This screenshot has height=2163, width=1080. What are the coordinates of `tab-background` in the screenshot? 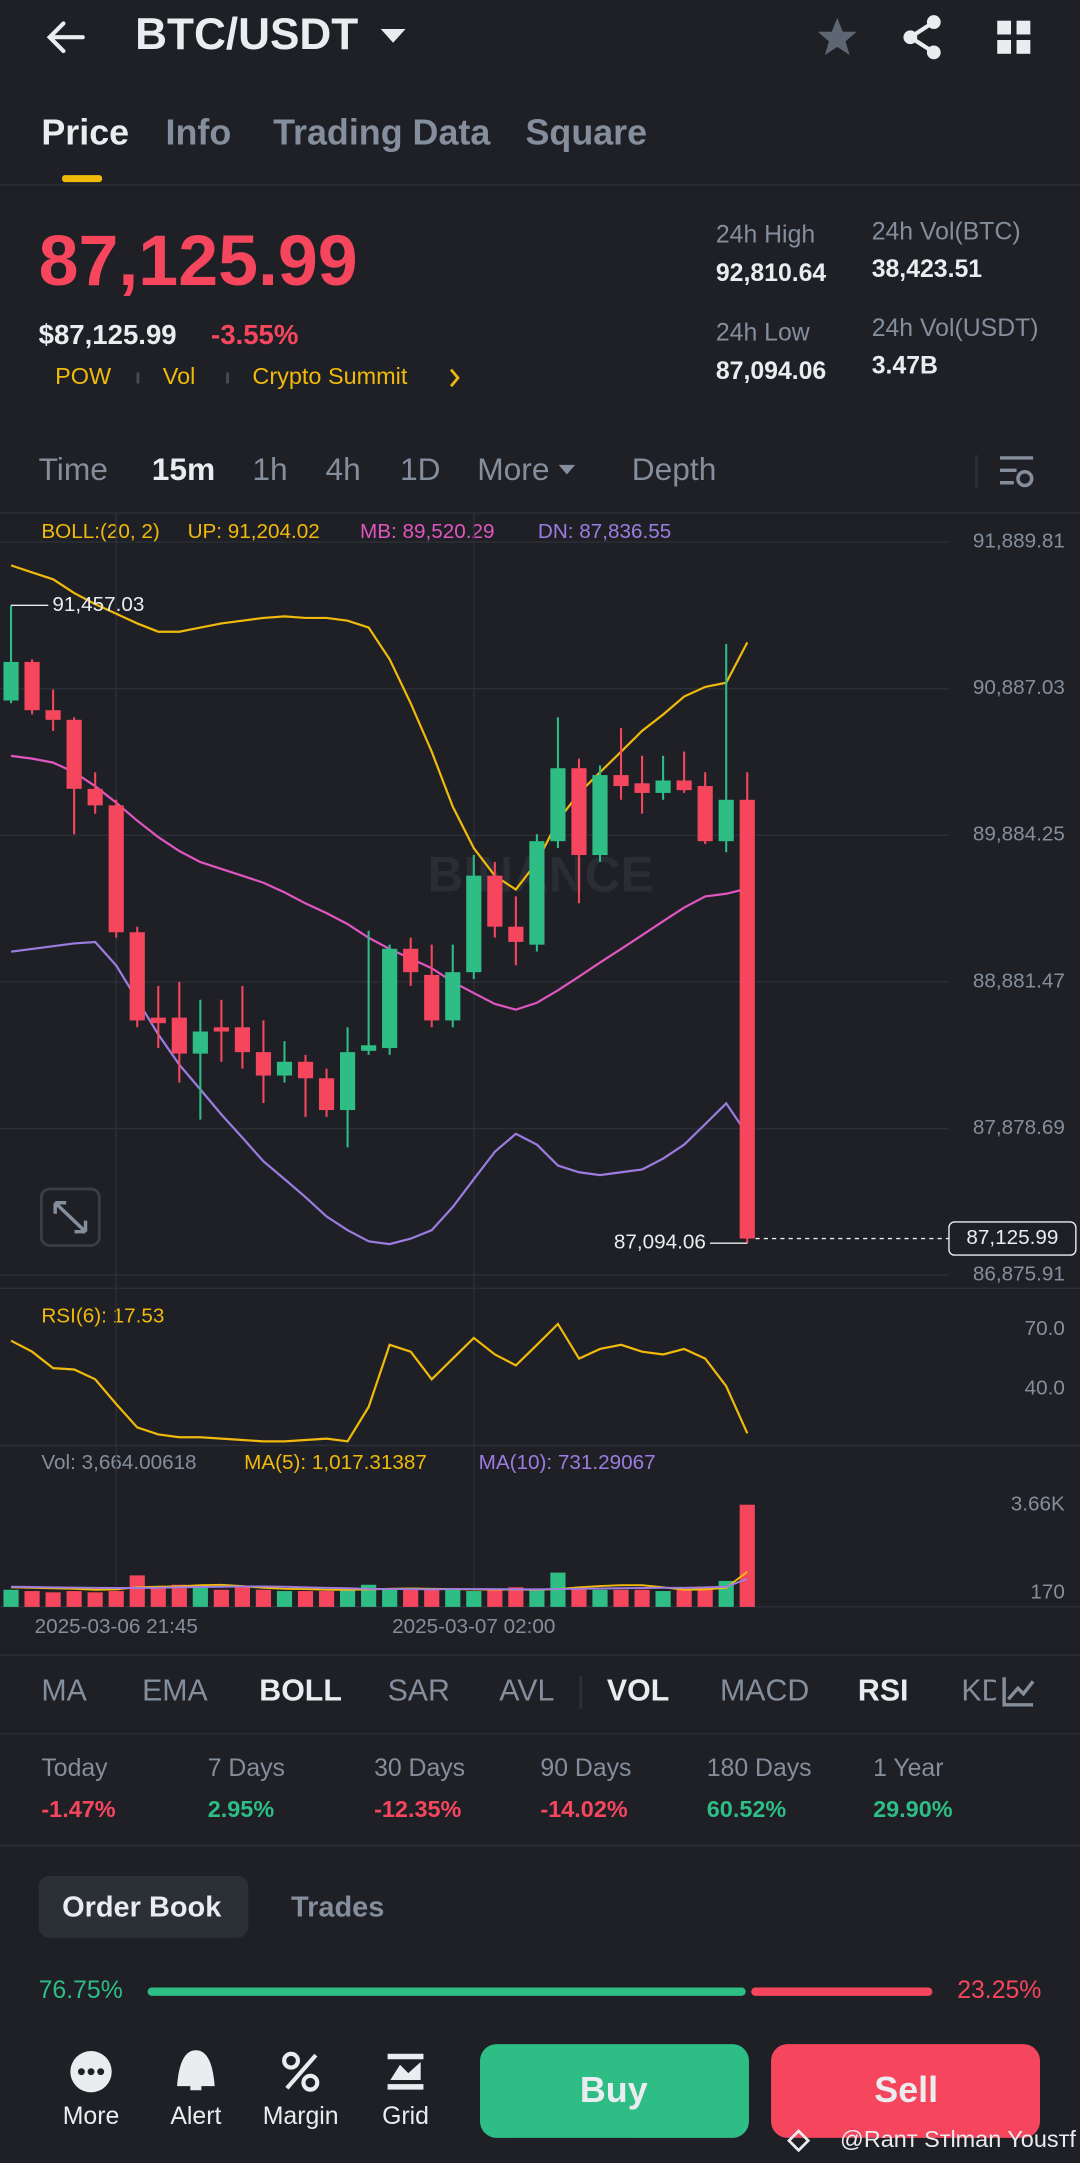 It's located at (143, 1906).